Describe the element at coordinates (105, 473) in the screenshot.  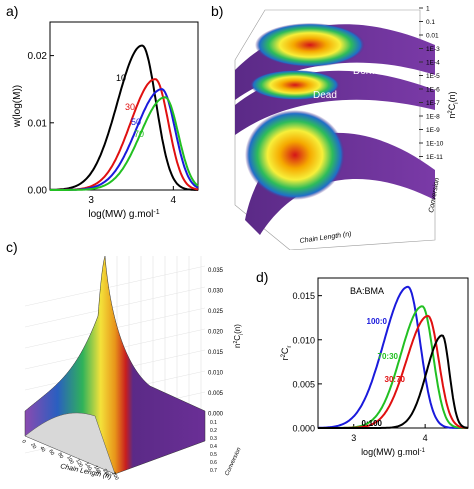
I see `c-xtick-label: 180` at that location.